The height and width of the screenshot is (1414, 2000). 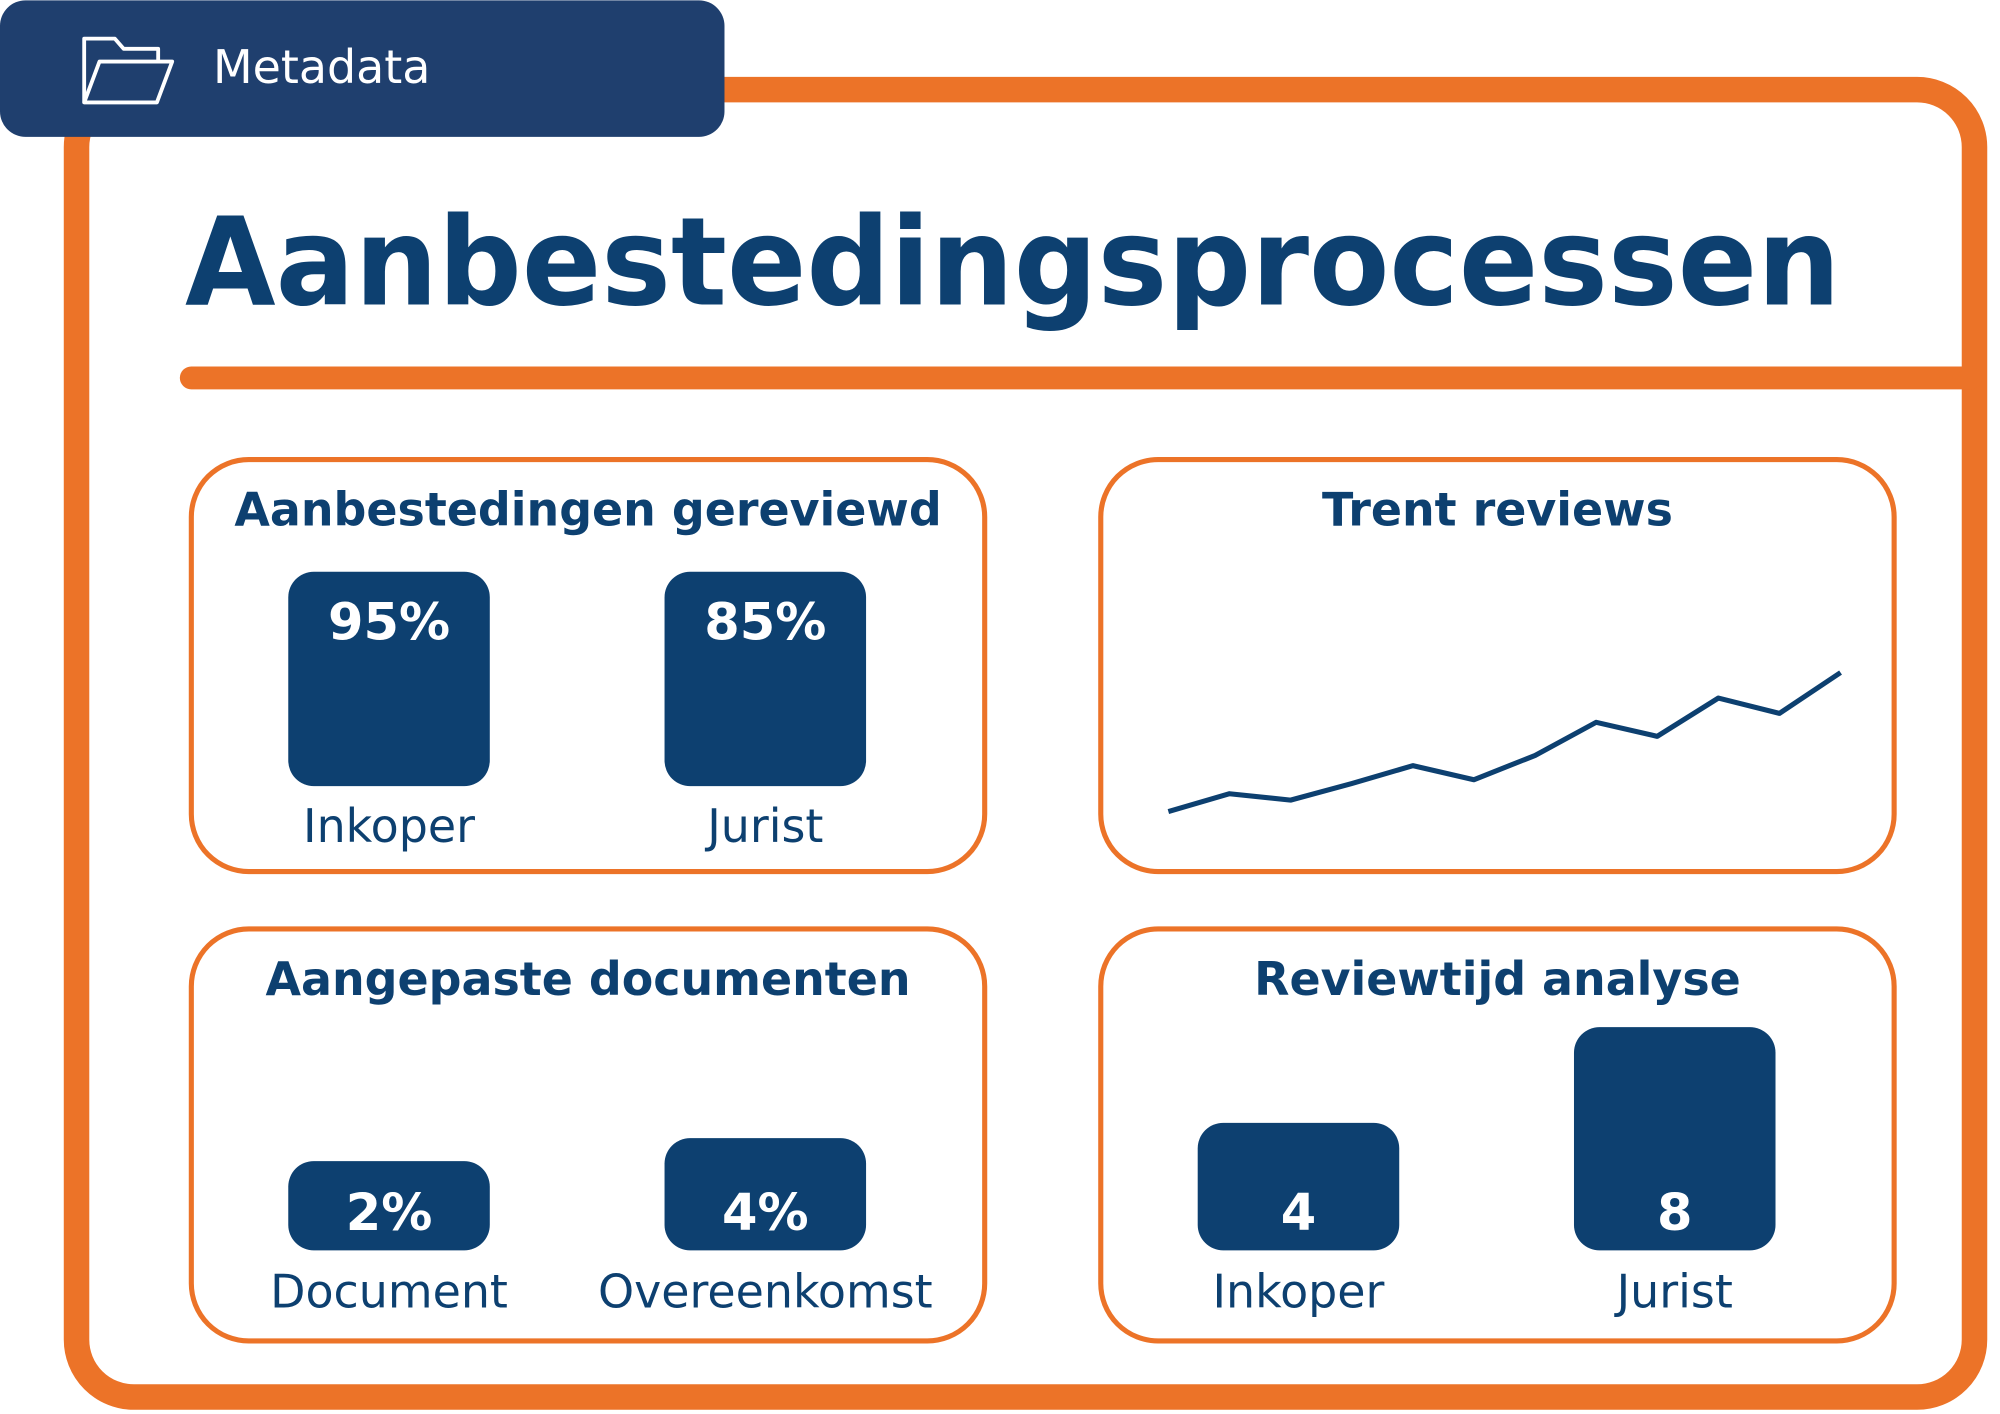 What do you see at coordinates (1675, 1213) in the screenshot?
I see `value-label: 8` at bounding box center [1675, 1213].